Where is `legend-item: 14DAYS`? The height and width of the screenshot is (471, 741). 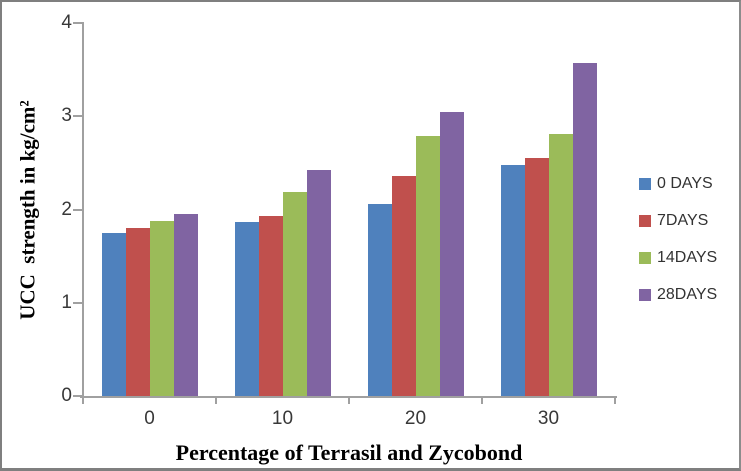
legend-item: 14DAYS is located at coordinates (678, 257).